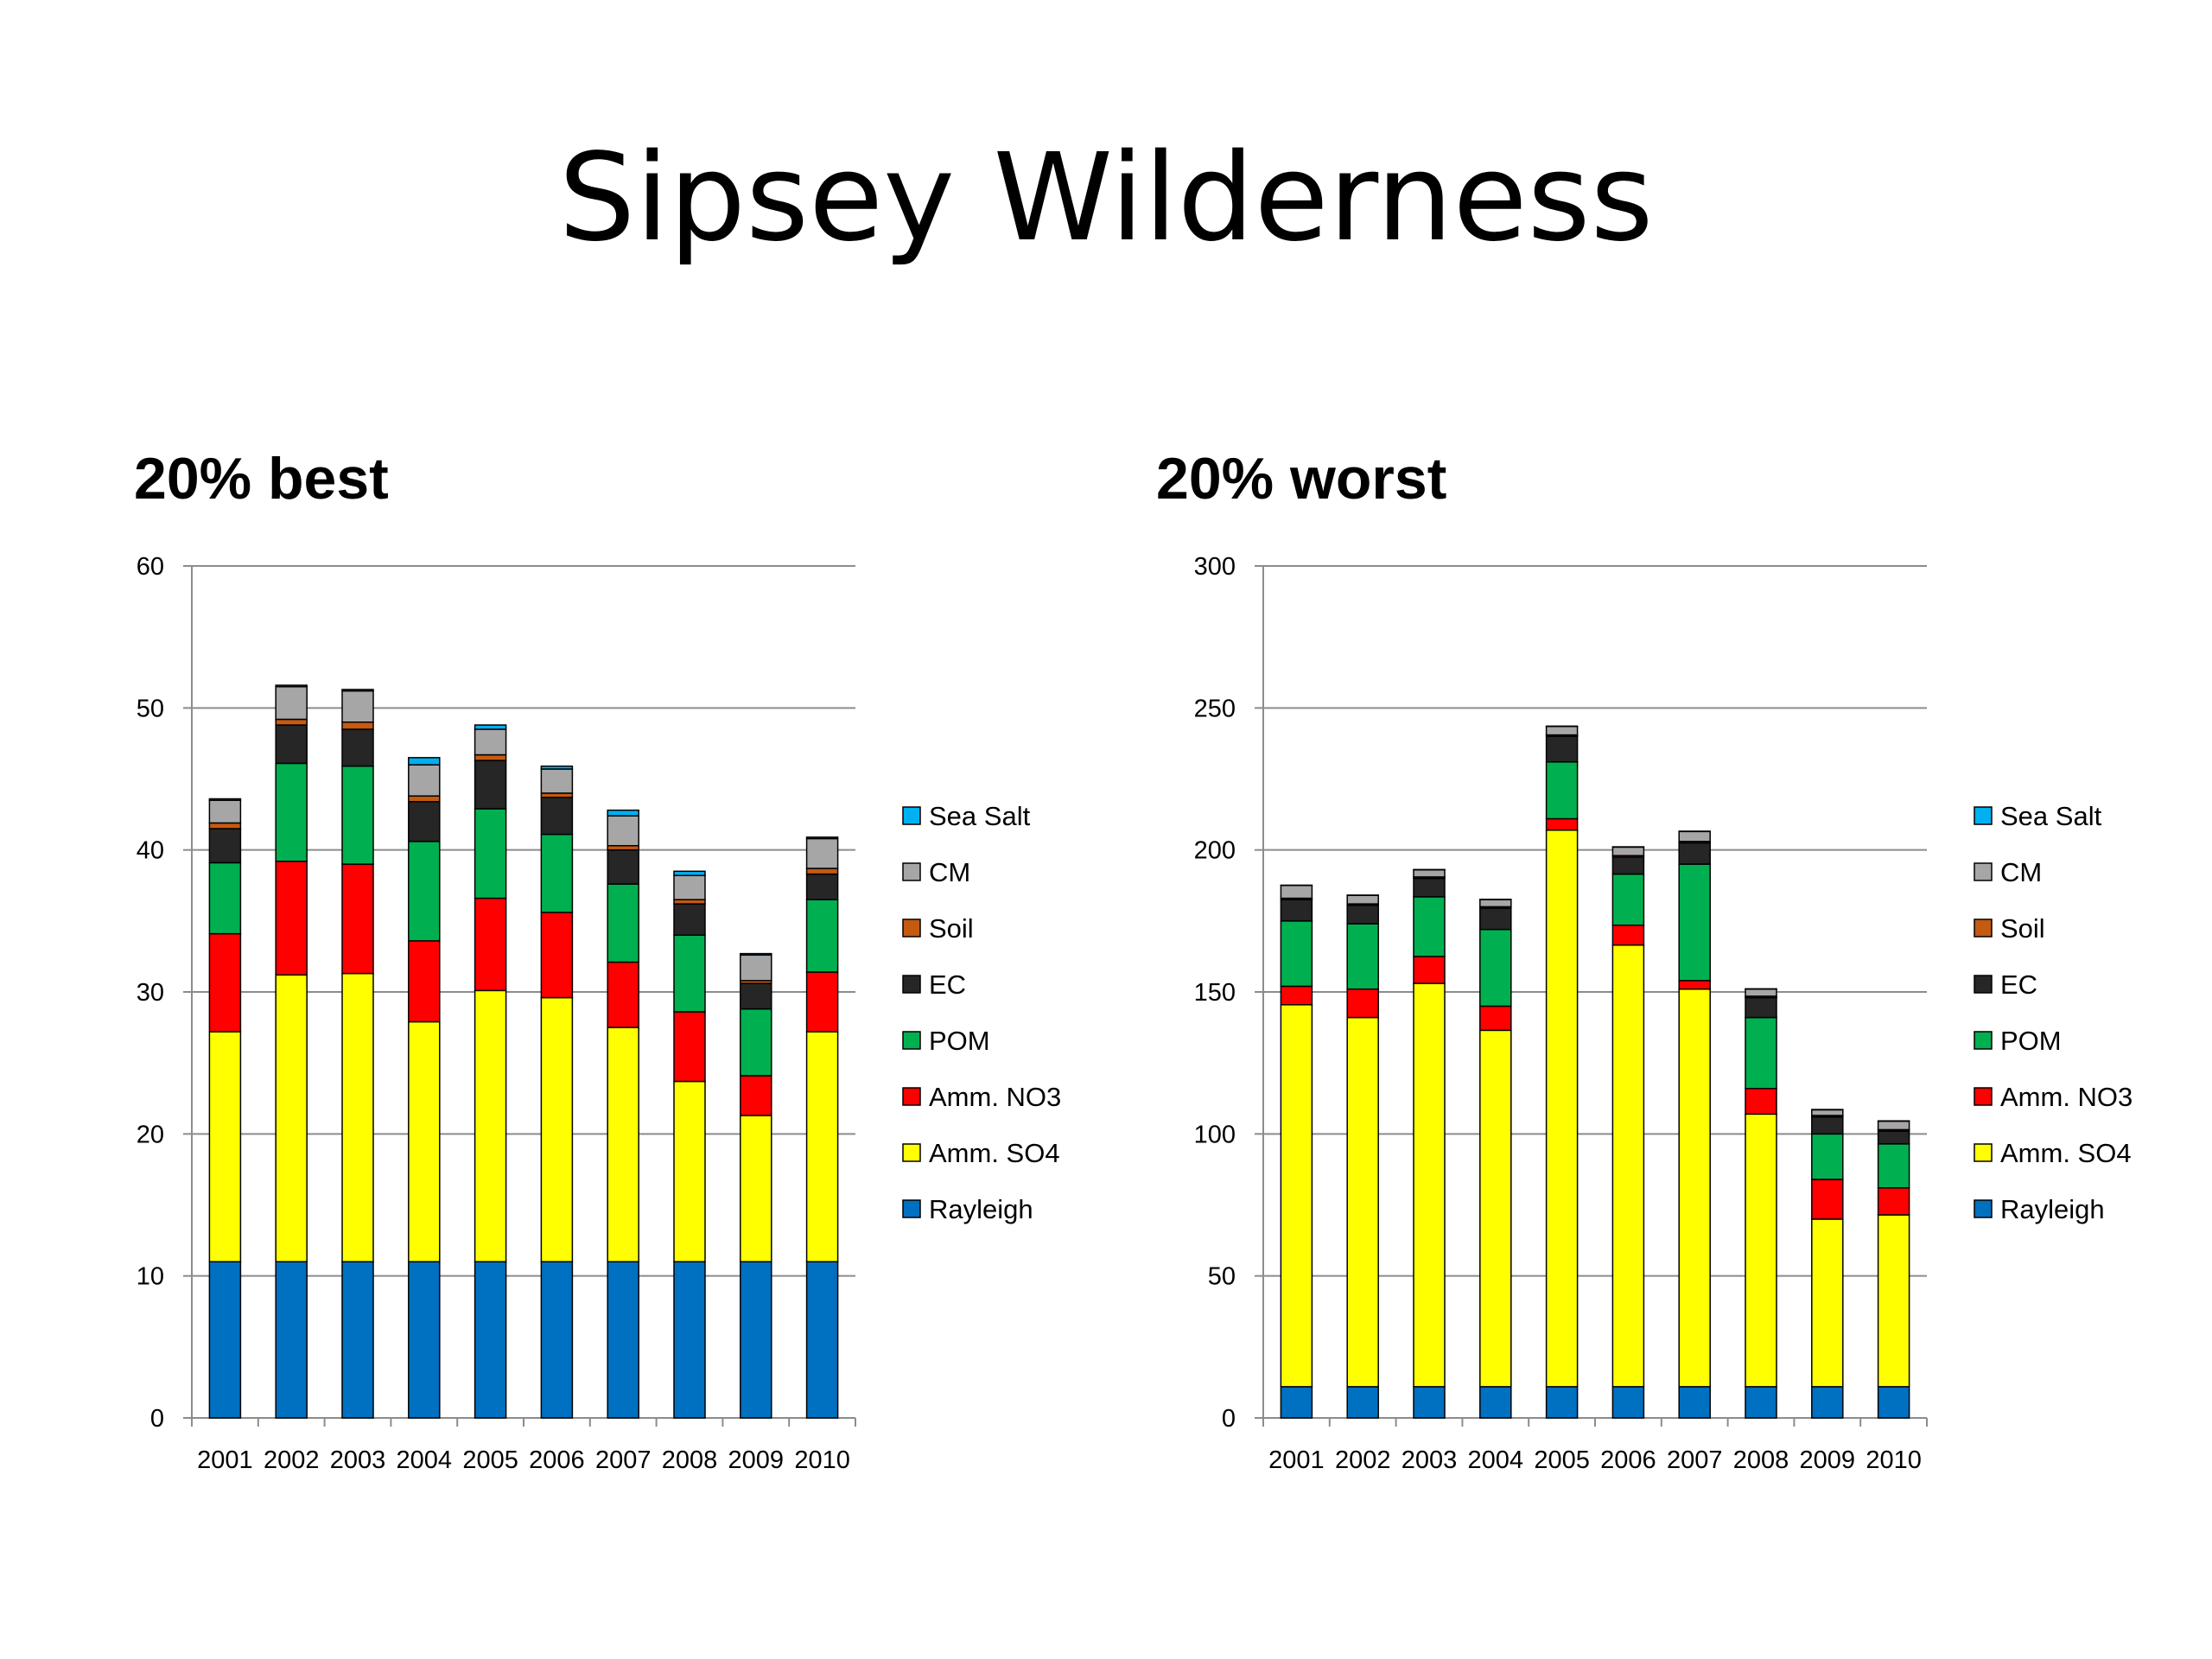  What do you see at coordinates (1562, 749) in the screenshot?
I see `bar-ec-2005` at bounding box center [1562, 749].